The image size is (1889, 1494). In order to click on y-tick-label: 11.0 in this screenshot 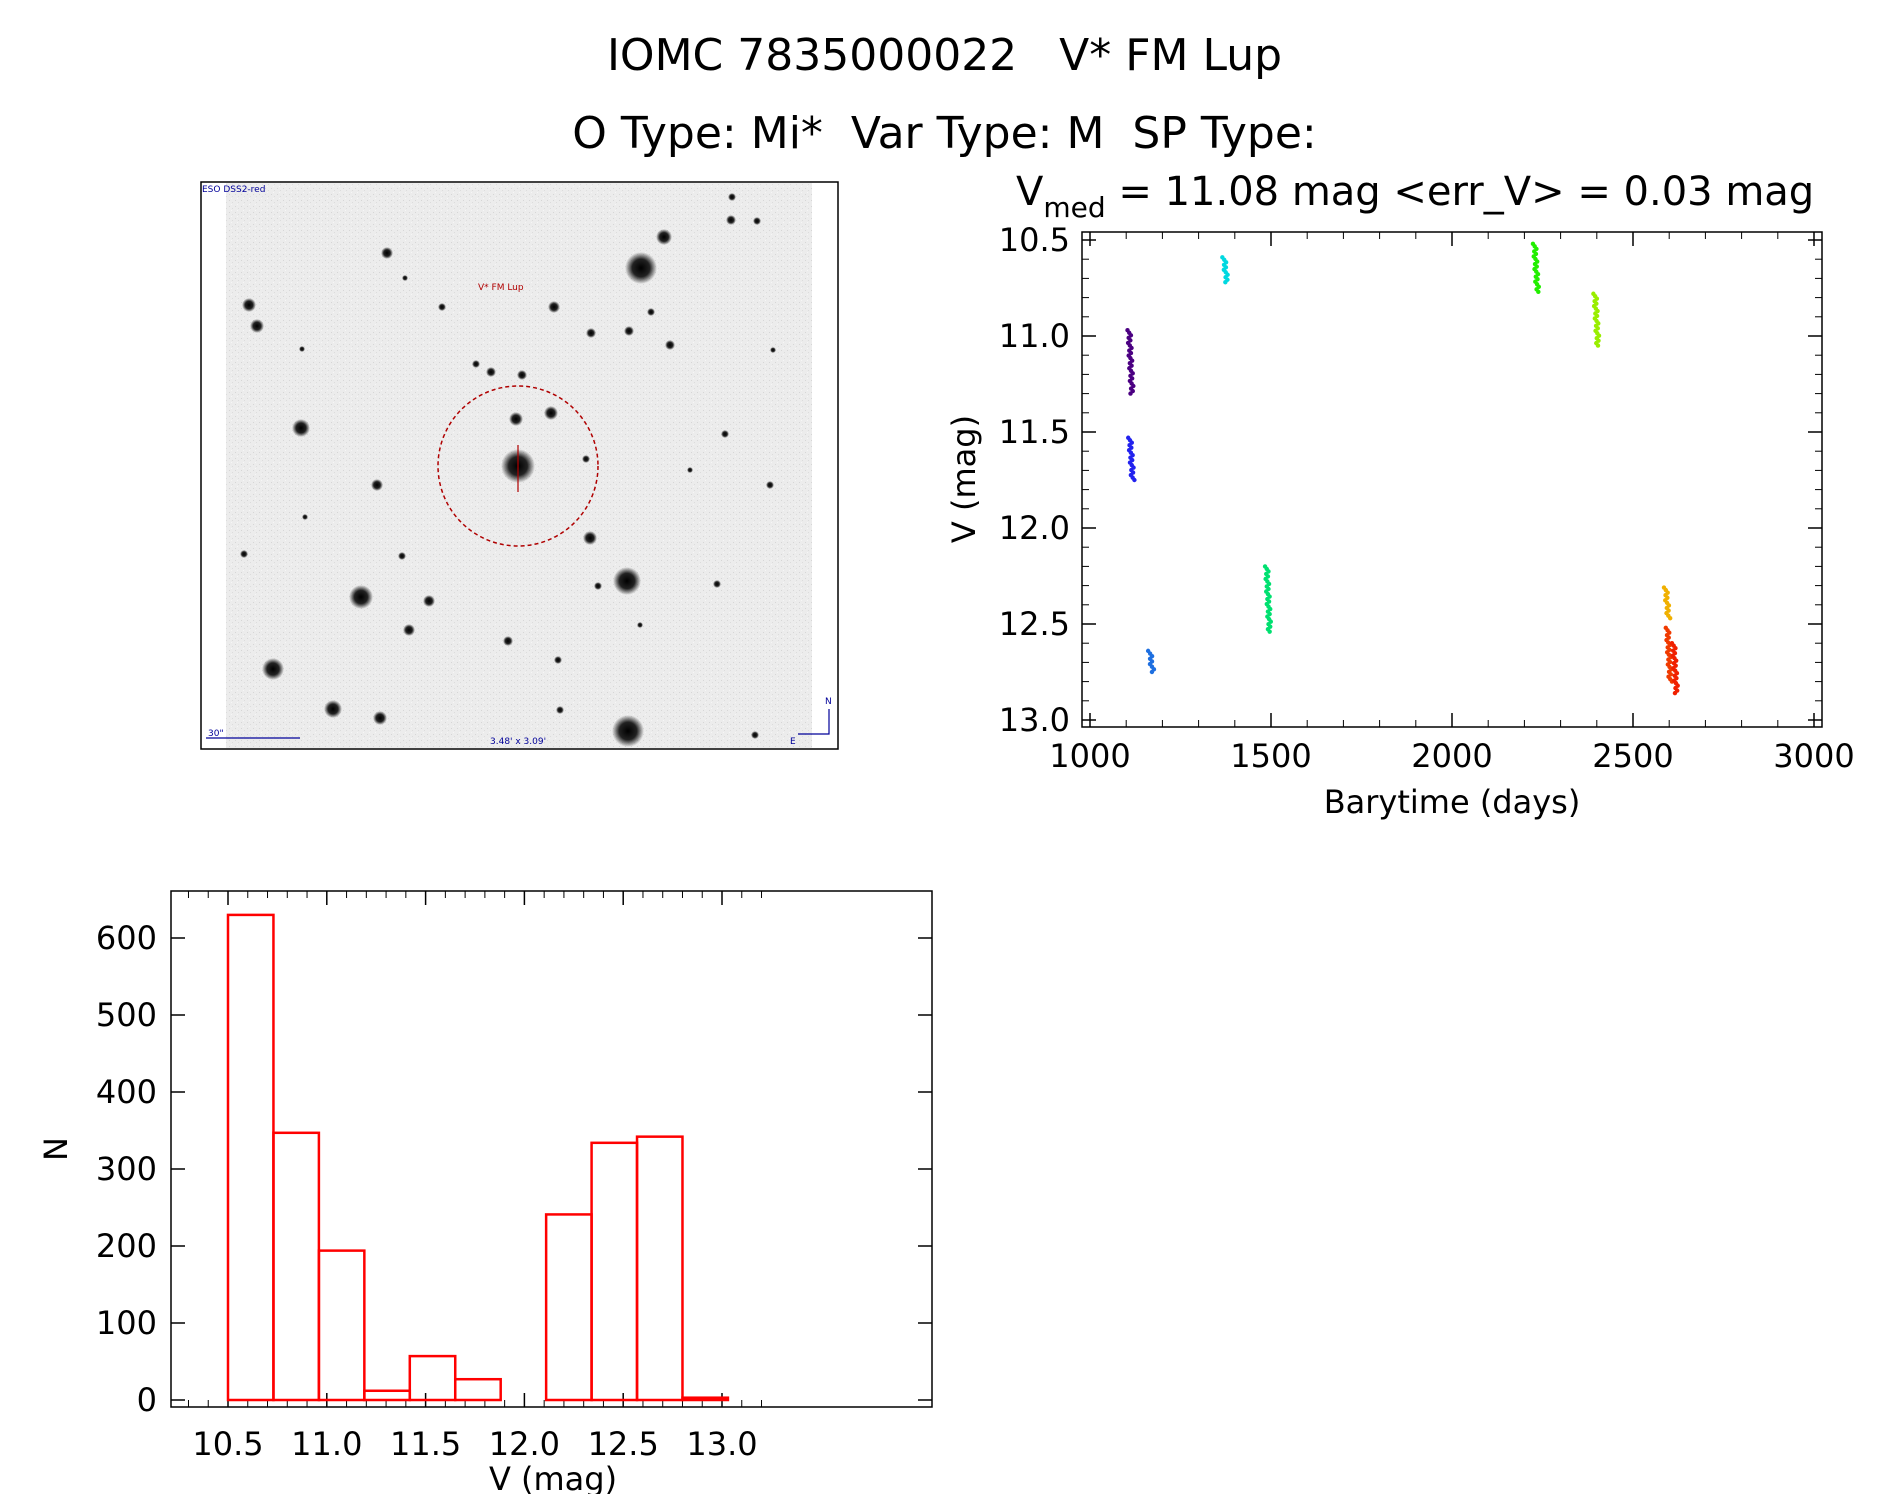, I will do `click(1034, 336)`.